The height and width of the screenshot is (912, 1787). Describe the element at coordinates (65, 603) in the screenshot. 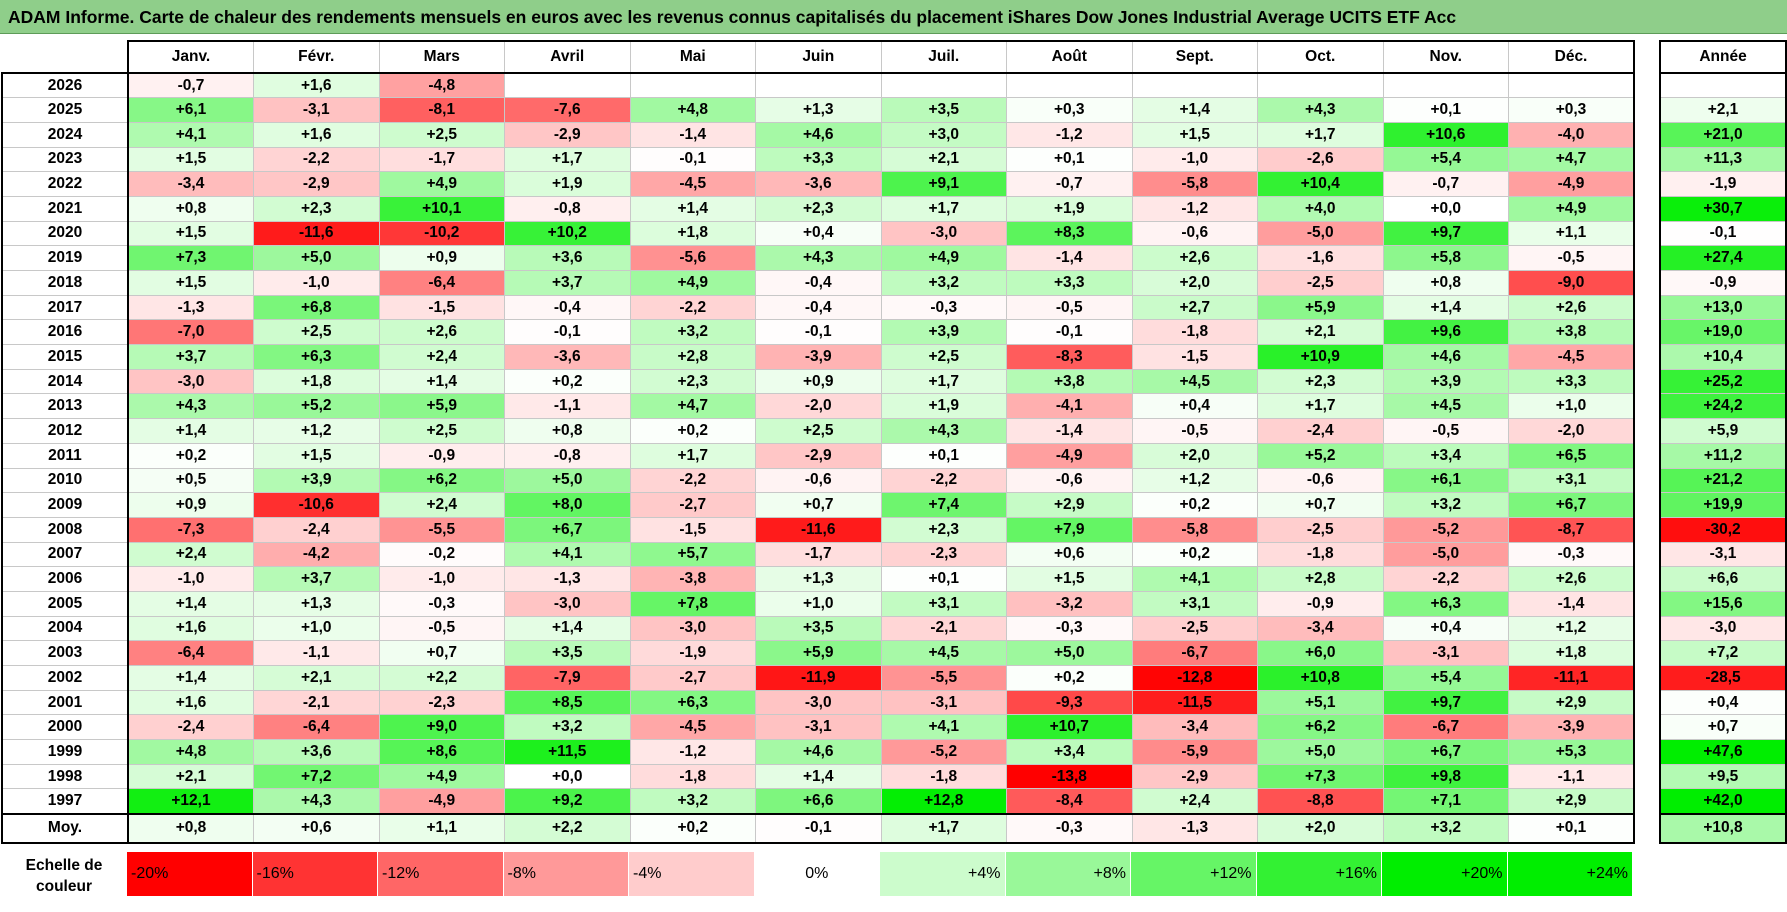

I see `year-label: 2005` at that location.